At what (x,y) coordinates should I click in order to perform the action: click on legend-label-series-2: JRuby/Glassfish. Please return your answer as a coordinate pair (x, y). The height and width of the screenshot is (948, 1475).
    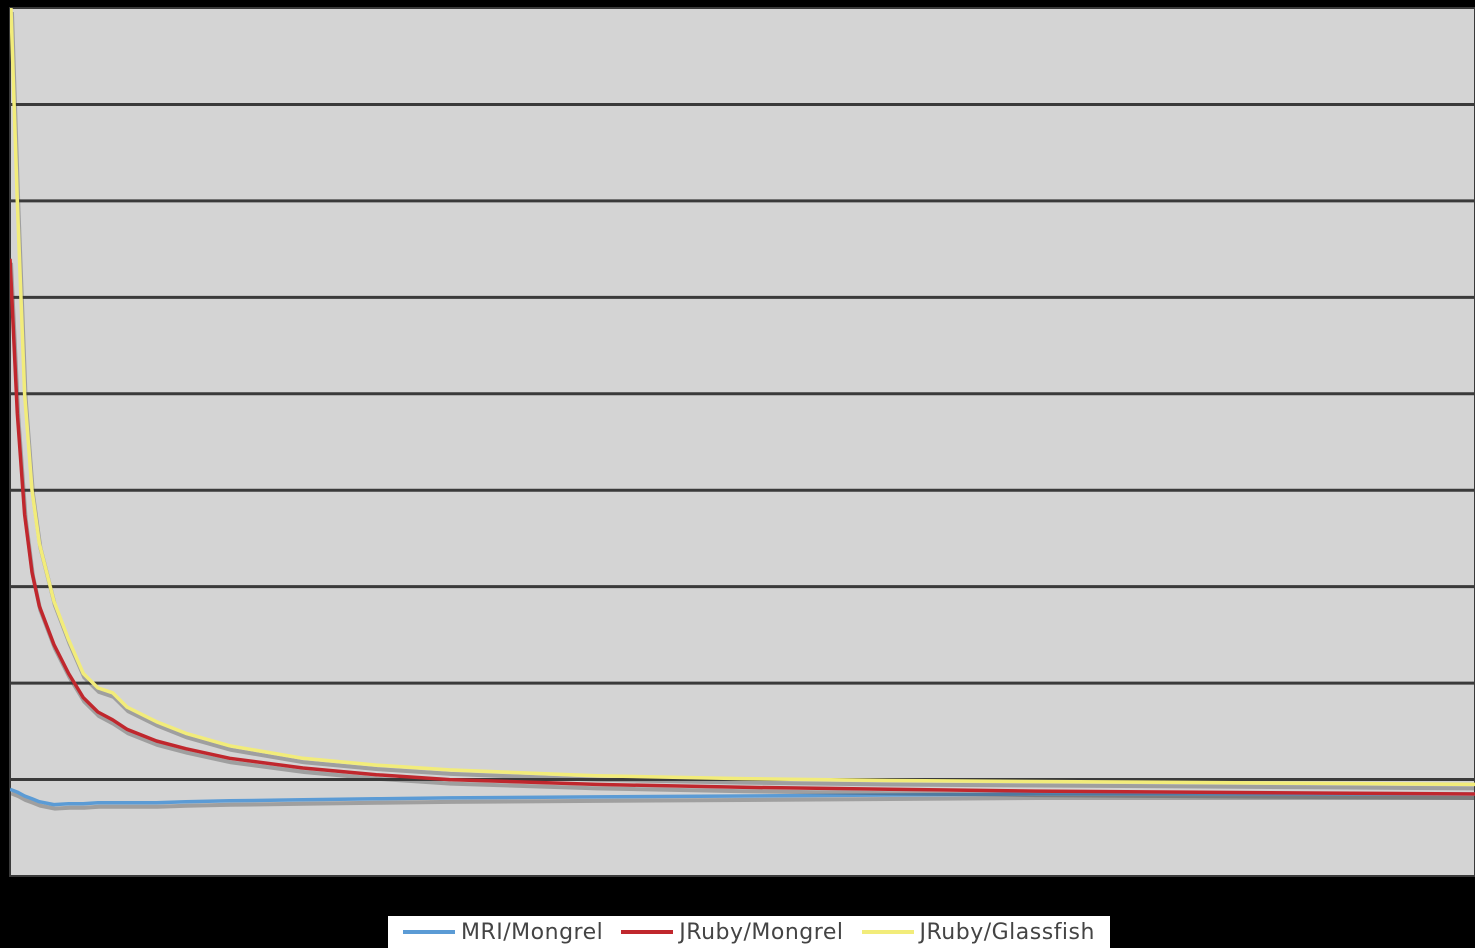
    Looking at the image, I should click on (1007, 932).